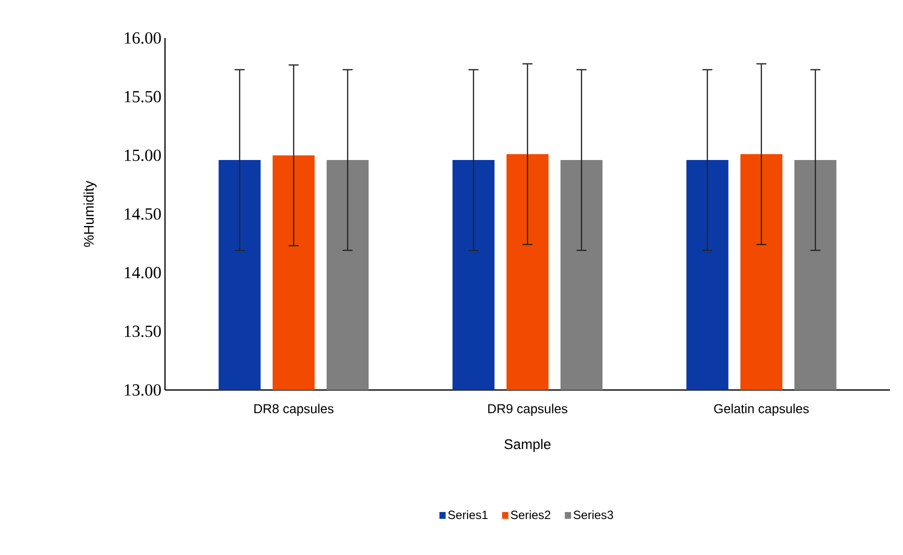  What do you see at coordinates (142, 214) in the screenshot?
I see `y-tick-label: 14.50` at bounding box center [142, 214].